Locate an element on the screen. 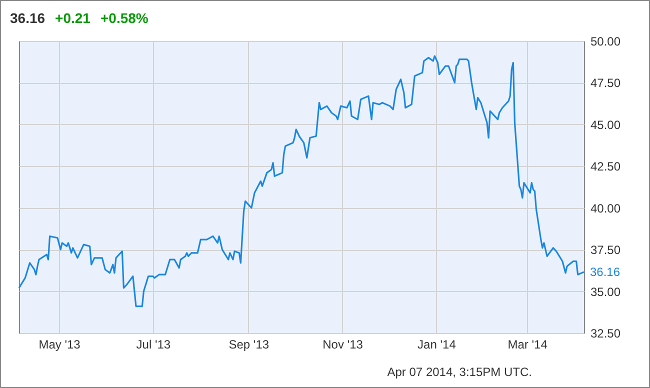  text: +0.58% is located at coordinates (124, 18).